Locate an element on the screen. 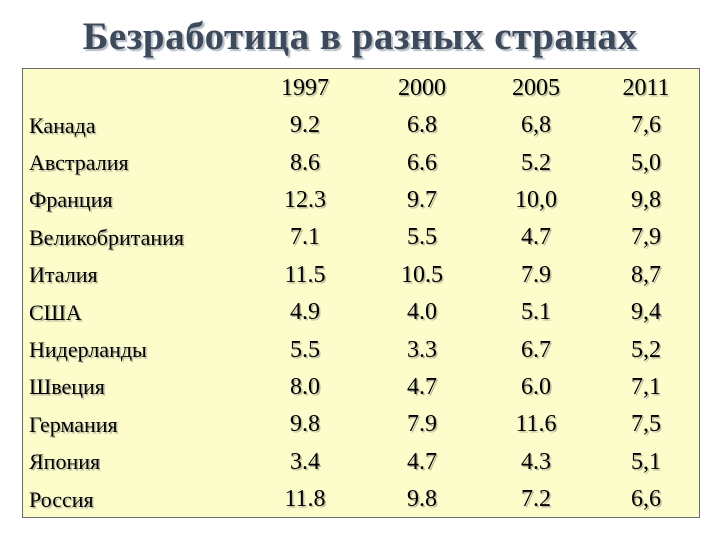 The width and height of the screenshot is (720, 540). rate-value: 8.0 is located at coordinates (305, 386).